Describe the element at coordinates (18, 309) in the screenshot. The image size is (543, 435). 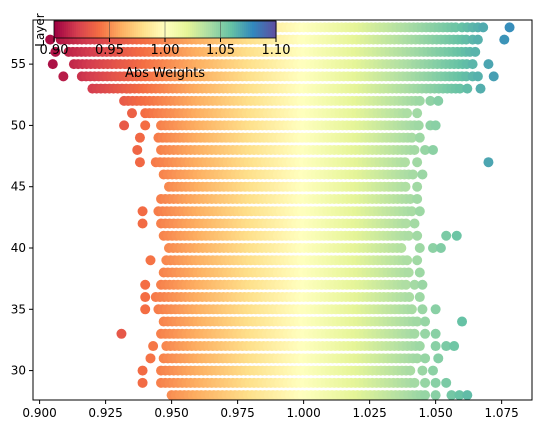
I see `y-tick-label: 35` at that location.